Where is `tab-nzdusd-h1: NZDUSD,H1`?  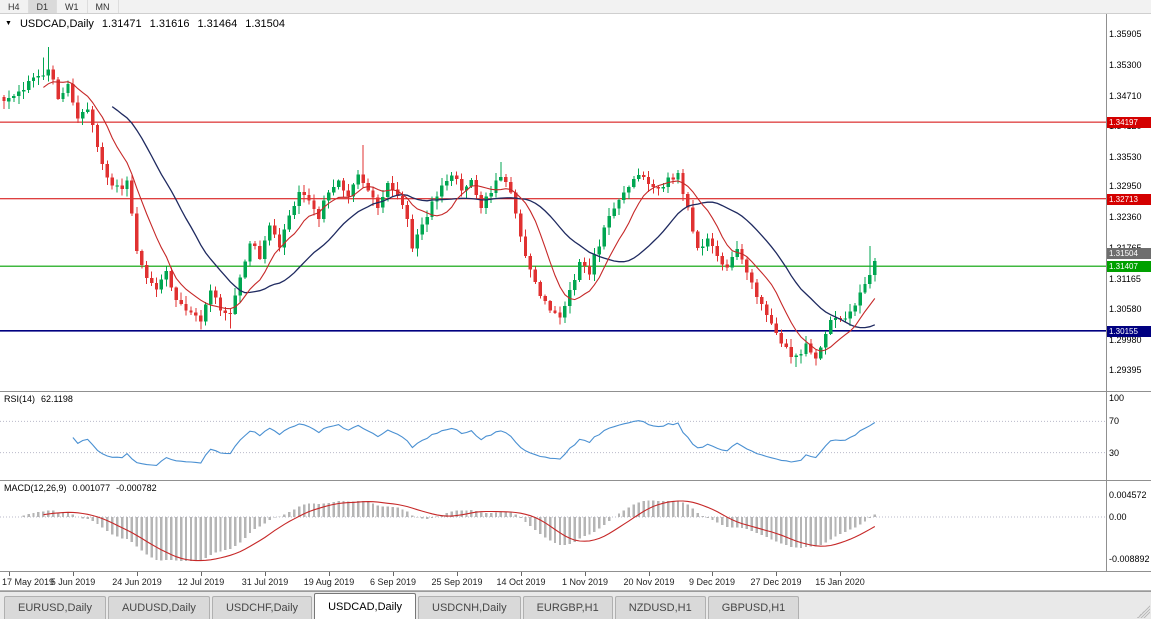 tab-nzdusd-h1: NZDUSD,H1 is located at coordinates (660, 607).